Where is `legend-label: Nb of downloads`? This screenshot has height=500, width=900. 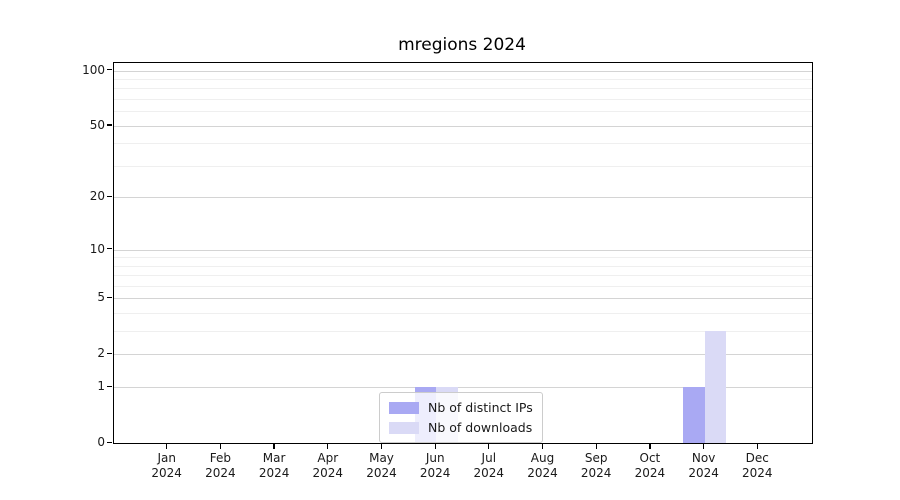
legend-label: Nb of downloads is located at coordinates (480, 427).